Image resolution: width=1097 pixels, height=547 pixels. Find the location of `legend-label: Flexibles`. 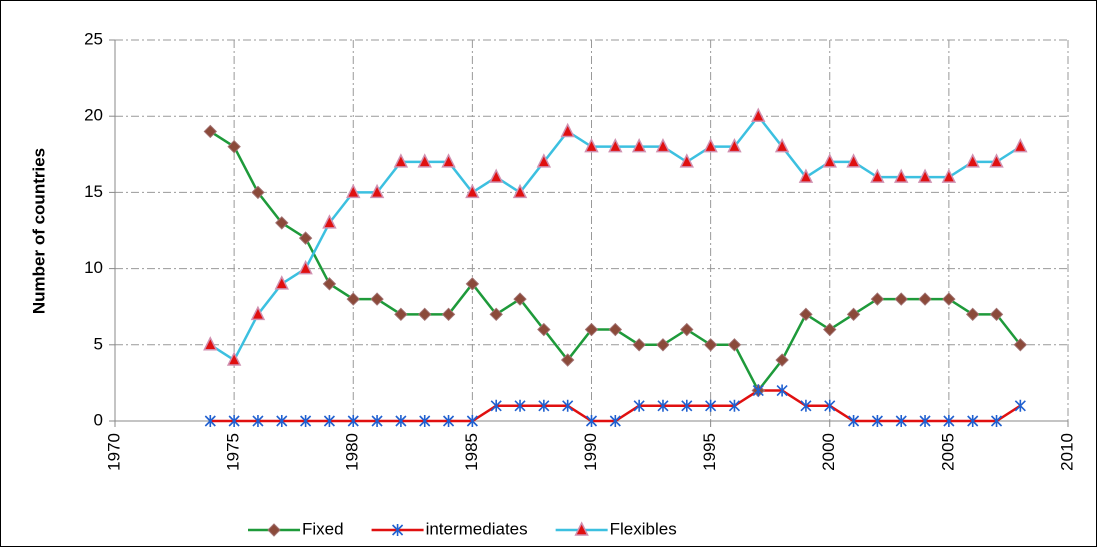

legend-label: Flexibles is located at coordinates (643, 528).